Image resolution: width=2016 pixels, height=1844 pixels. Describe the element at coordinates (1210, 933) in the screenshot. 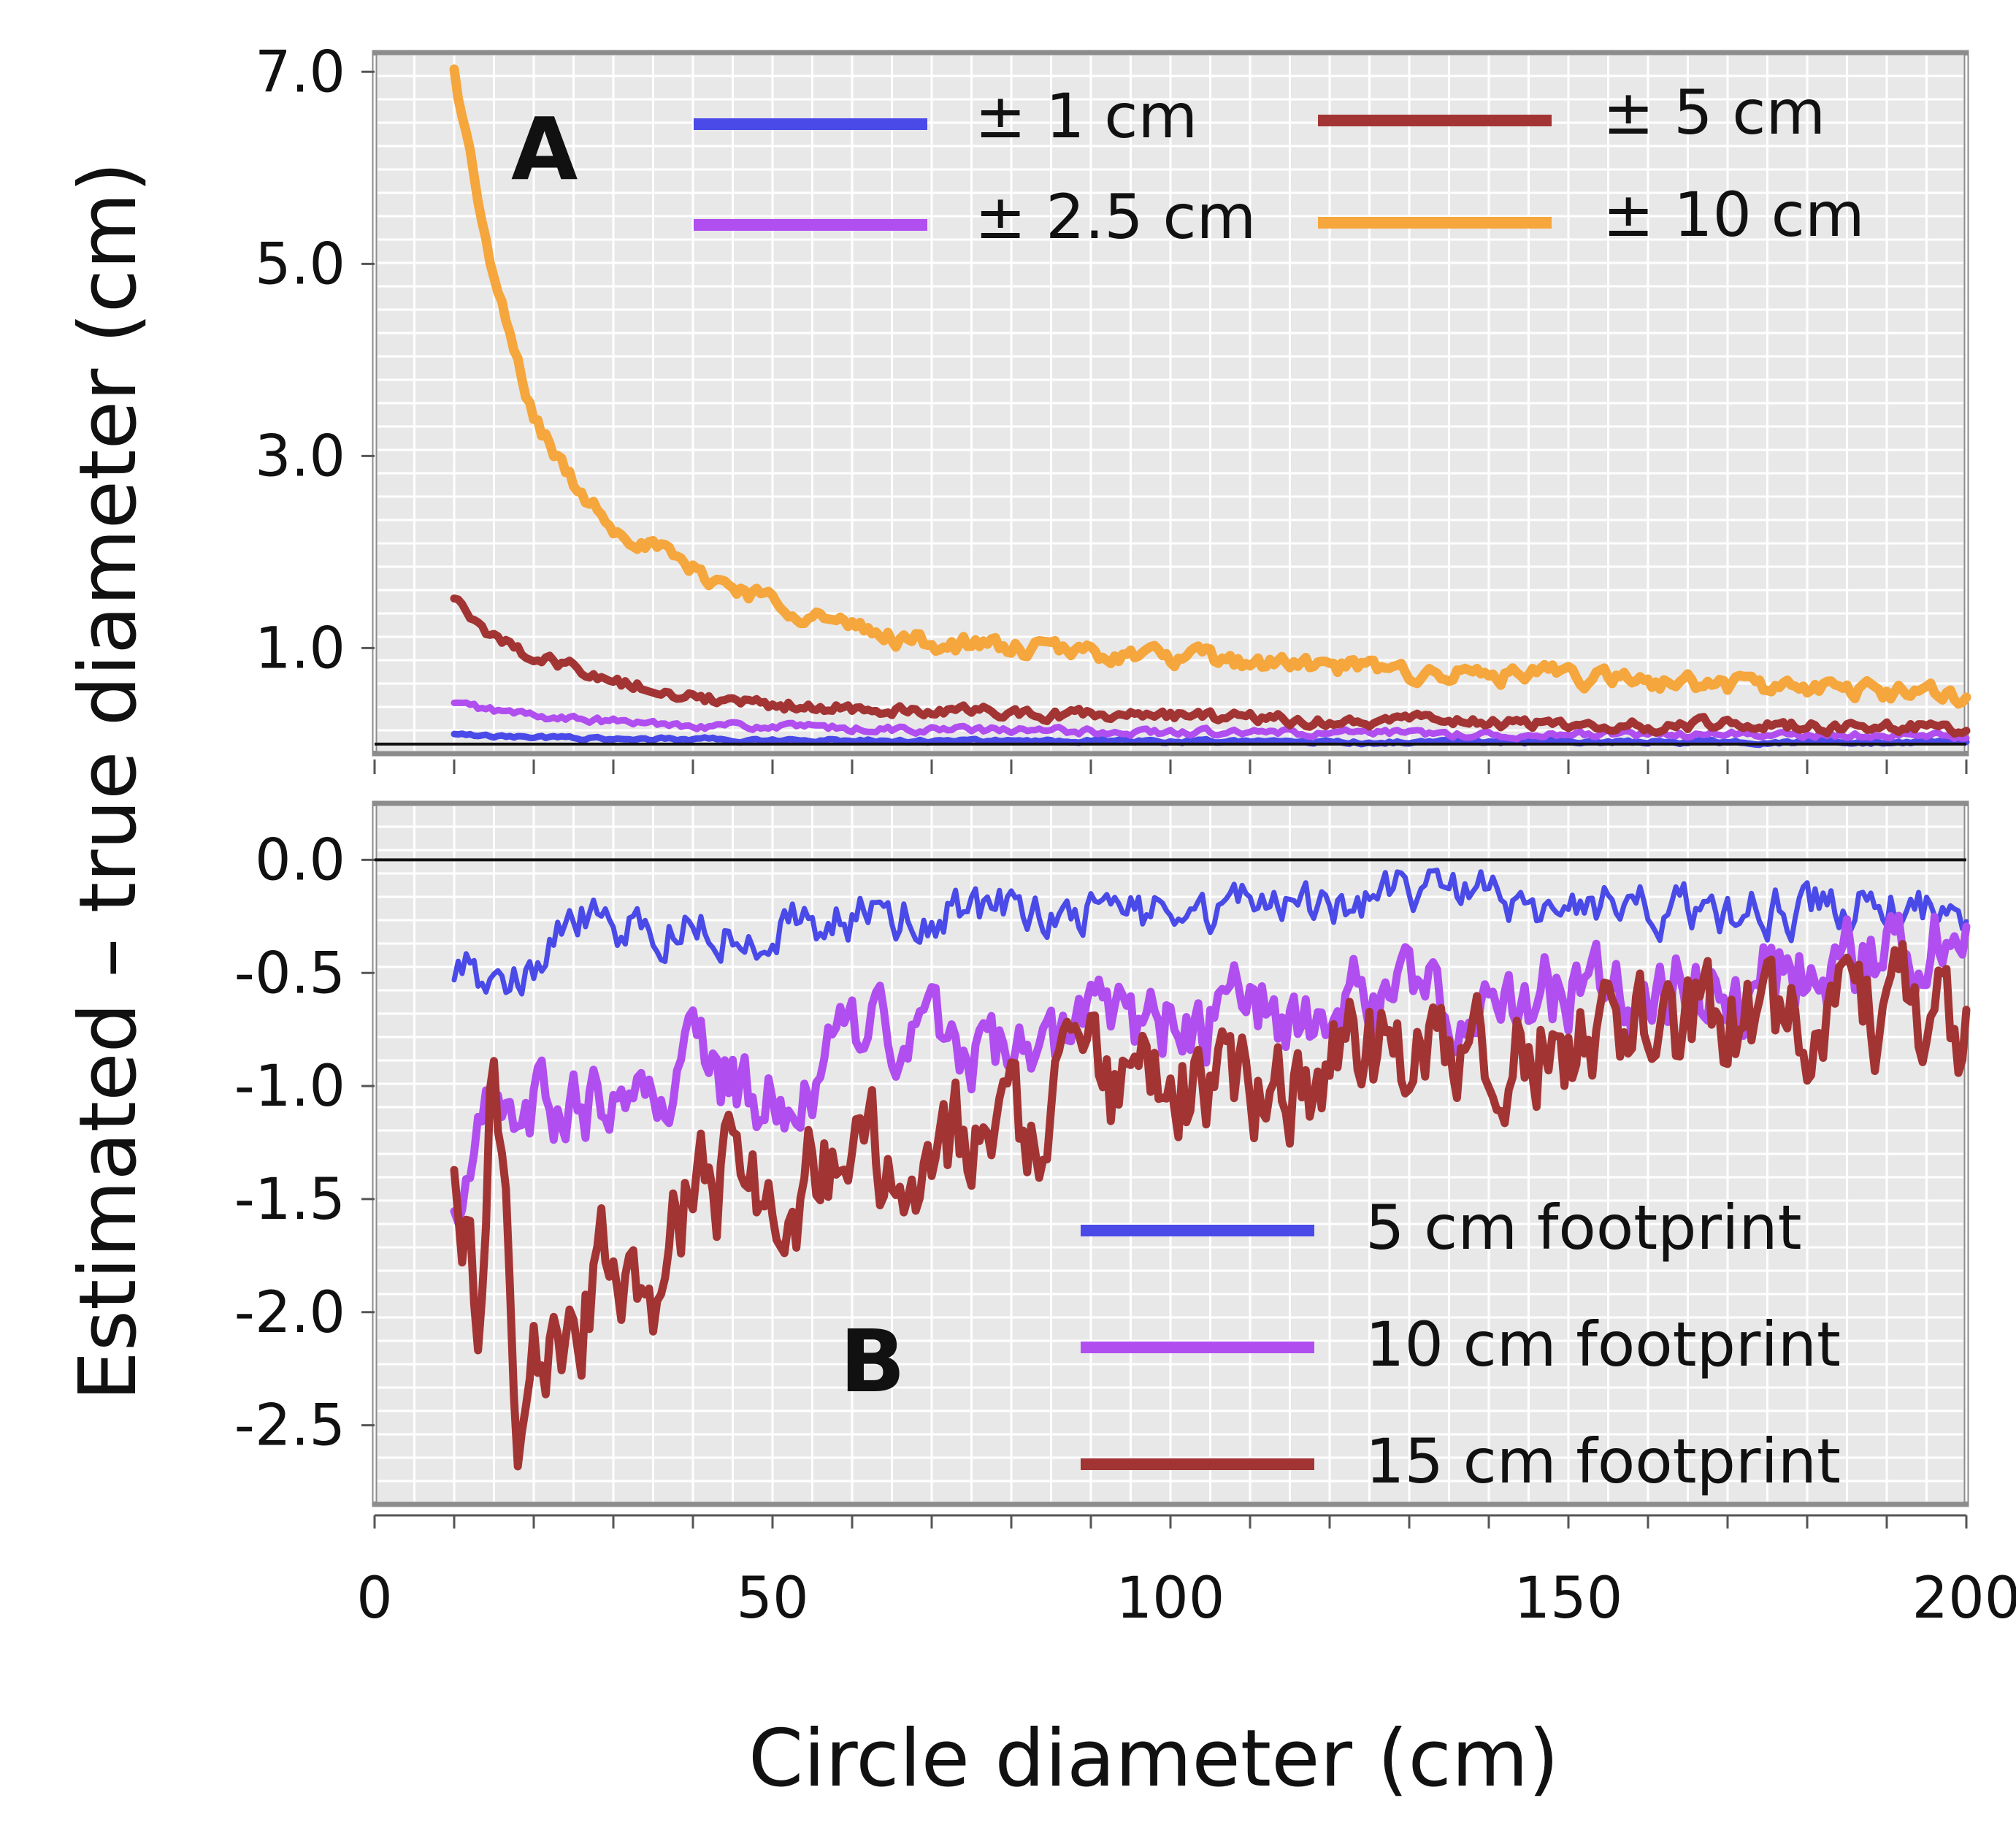

I see `series-line-b-5-cm-footprint` at that location.